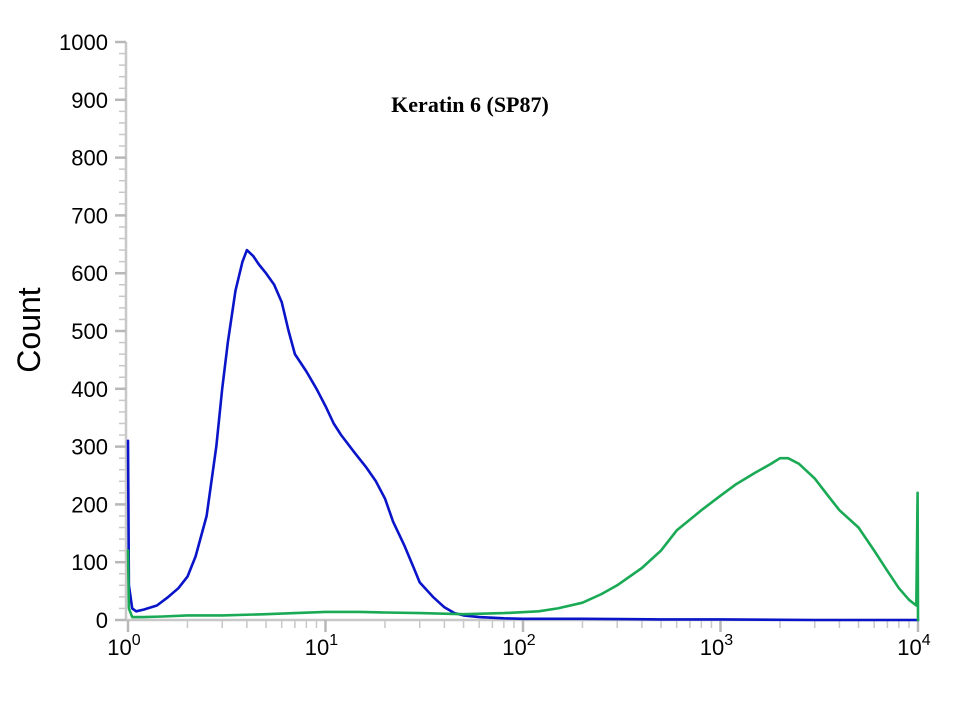 This screenshot has height=720, width=960. What do you see at coordinates (123, 646) in the screenshot?
I see `x-tick-label: 10⁰` at bounding box center [123, 646].